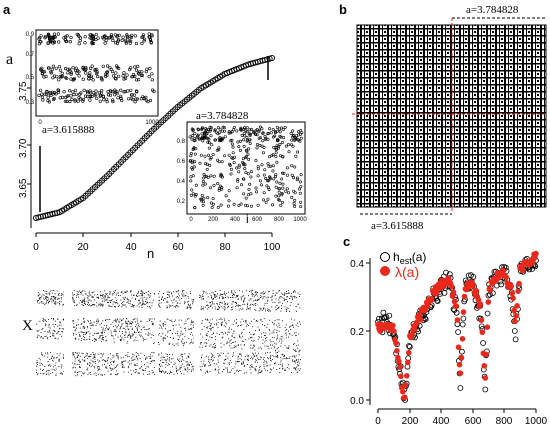 This screenshot has width=550, height=428. What do you see at coordinates (536, 421) in the screenshot?
I see `panel-c-xtick-1000: 1000` at bounding box center [536, 421].